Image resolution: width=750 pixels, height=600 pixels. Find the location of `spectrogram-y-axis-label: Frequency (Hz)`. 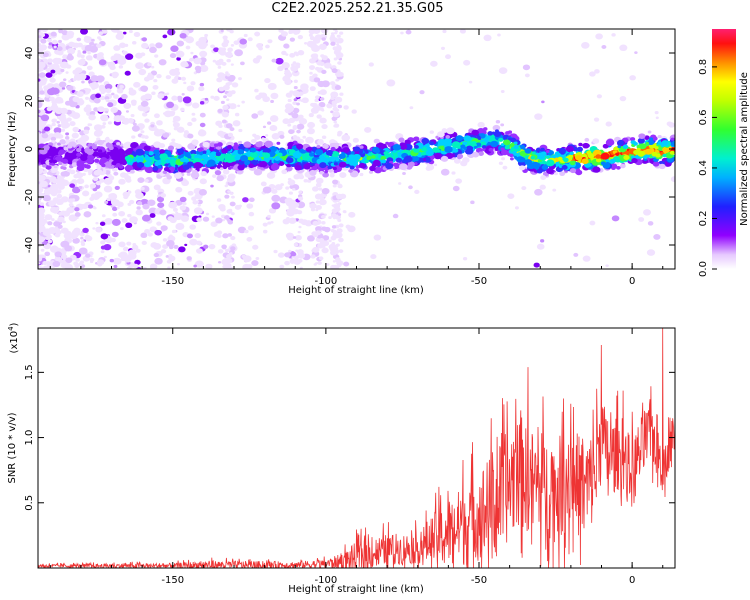

spectrogram-y-axis-label: Frequency (Hz) is located at coordinates (12, 149).